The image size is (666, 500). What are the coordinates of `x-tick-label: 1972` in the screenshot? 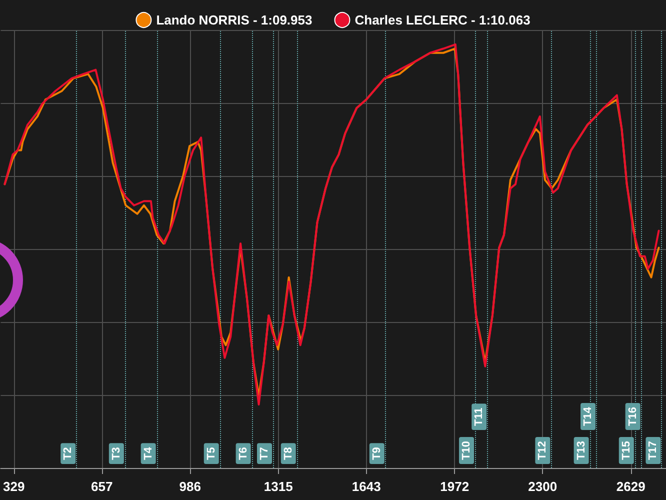 It's located at (455, 486).